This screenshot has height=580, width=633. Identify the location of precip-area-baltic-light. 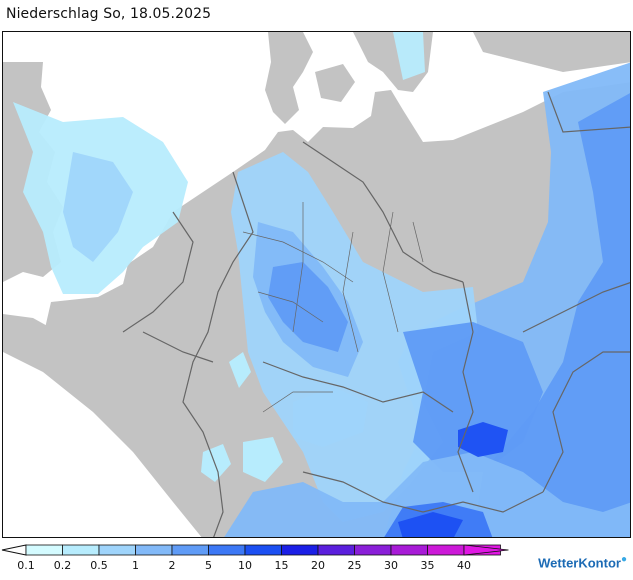
(409, 56).